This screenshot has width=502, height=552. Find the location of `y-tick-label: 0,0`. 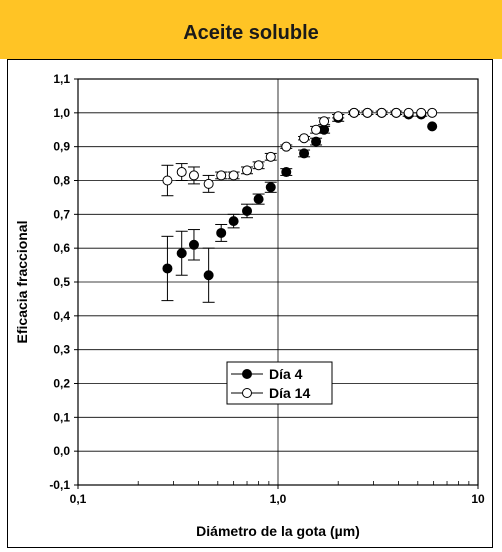

y-tick-label: 0,0 is located at coordinates (61, 451).